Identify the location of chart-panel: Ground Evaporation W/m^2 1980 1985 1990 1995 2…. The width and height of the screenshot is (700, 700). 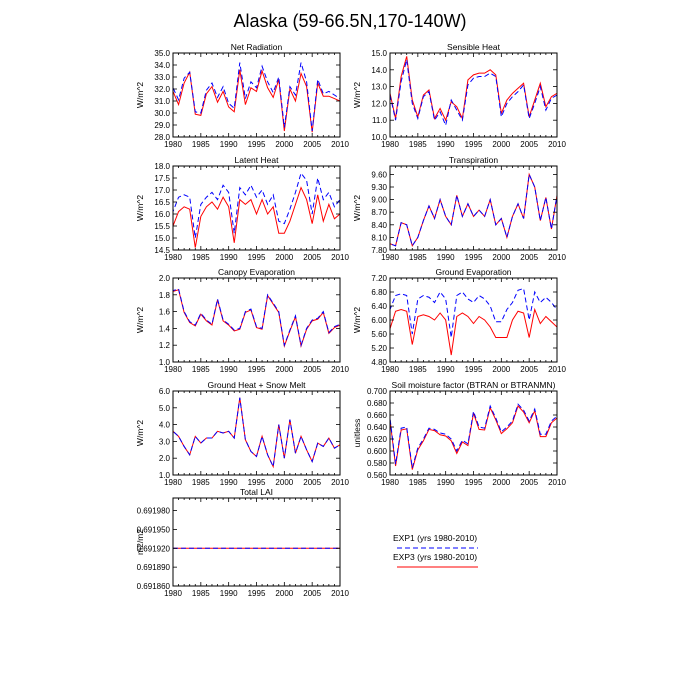
(459, 320).